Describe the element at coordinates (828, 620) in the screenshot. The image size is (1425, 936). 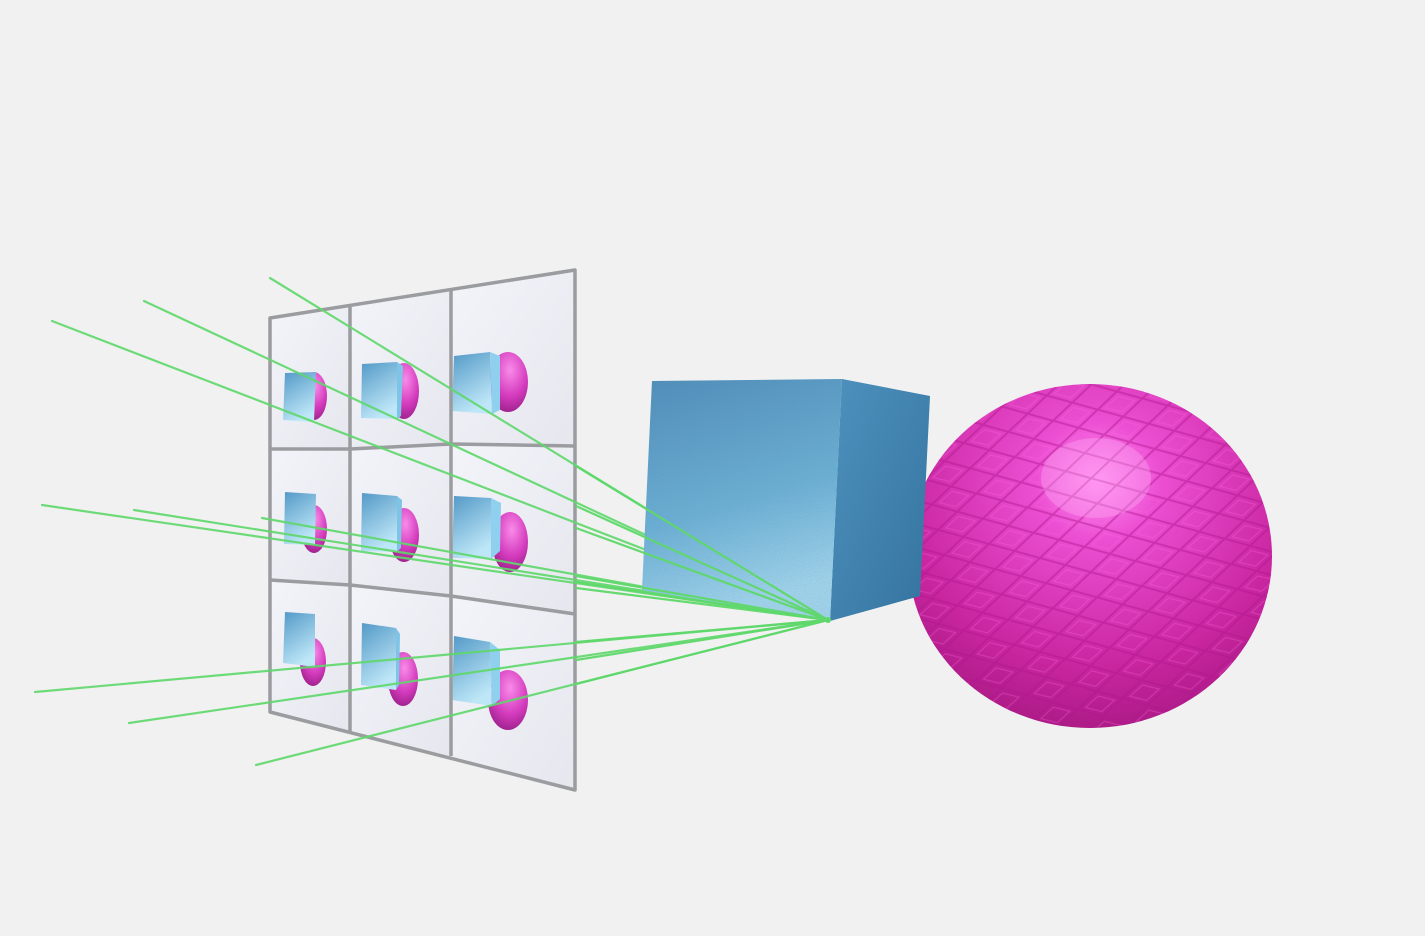
I see `focal-point` at that location.